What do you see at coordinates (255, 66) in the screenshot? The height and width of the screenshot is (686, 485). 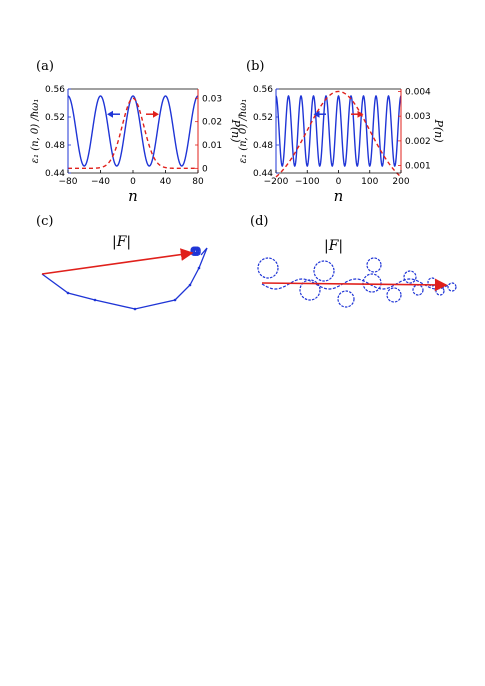 I see `panel-label-b: (b)` at bounding box center [255, 66].